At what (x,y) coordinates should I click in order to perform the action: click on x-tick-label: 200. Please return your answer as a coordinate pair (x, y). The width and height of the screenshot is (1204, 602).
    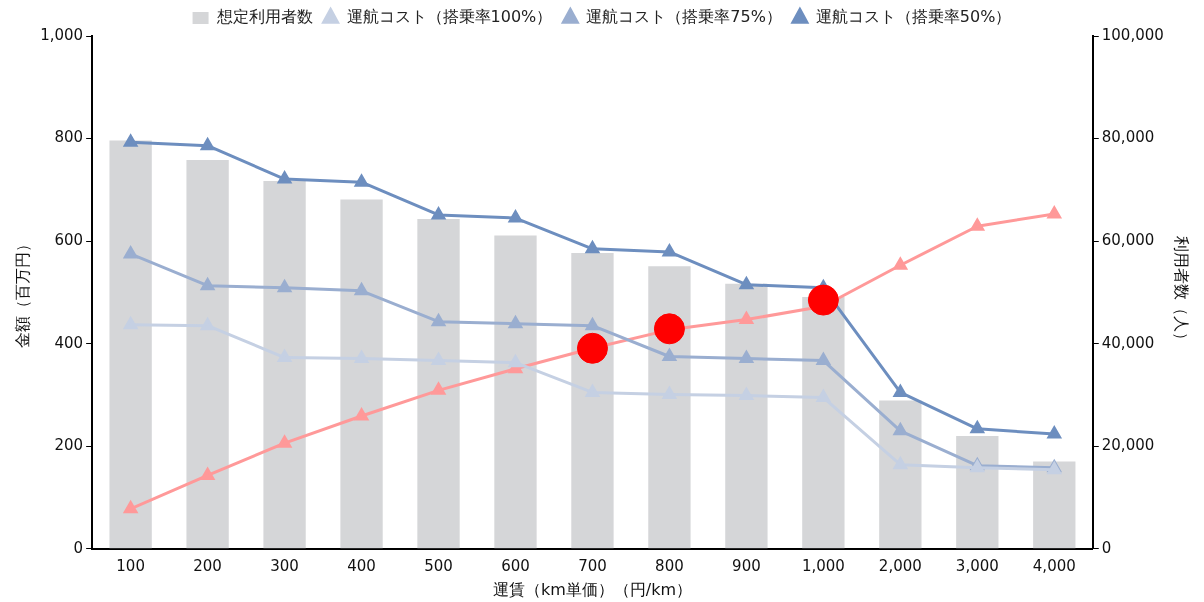
    Looking at the image, I should click on (207, 565).